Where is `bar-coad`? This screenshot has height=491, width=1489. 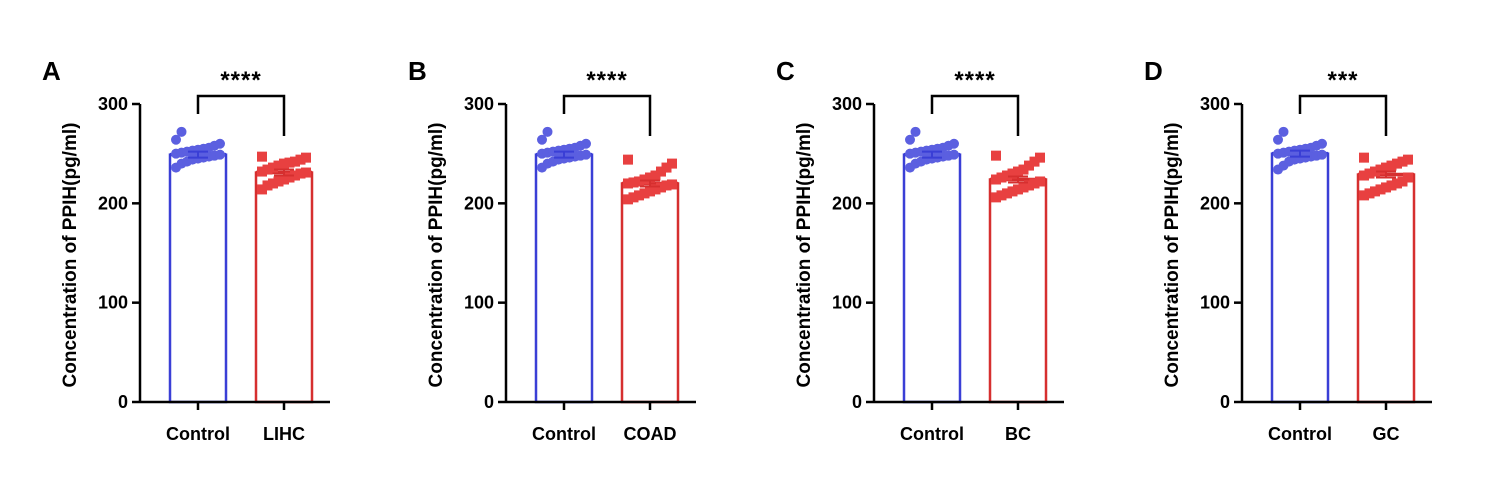 bar-coad is located at coordinates (650, 293).